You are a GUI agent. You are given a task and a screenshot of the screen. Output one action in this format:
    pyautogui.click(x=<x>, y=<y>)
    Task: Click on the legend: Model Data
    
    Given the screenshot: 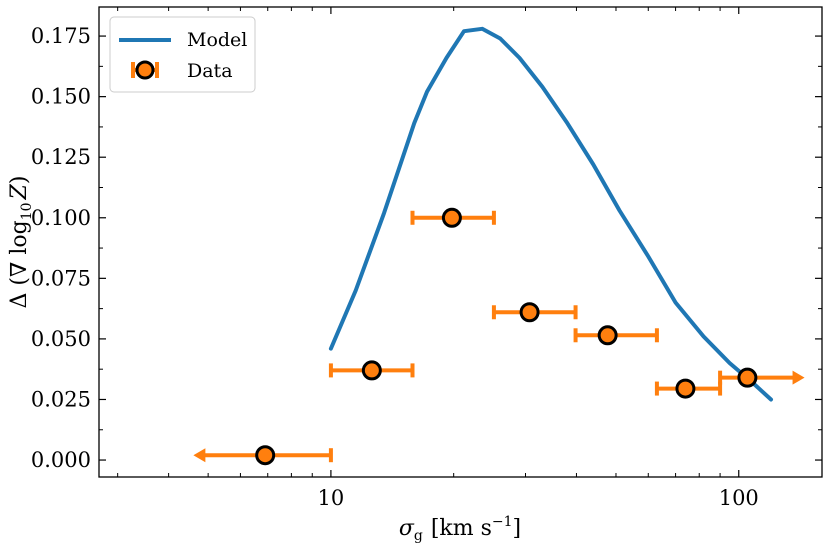 What is the action you would take?
    pyautogui.click(x=182, y=54)
    